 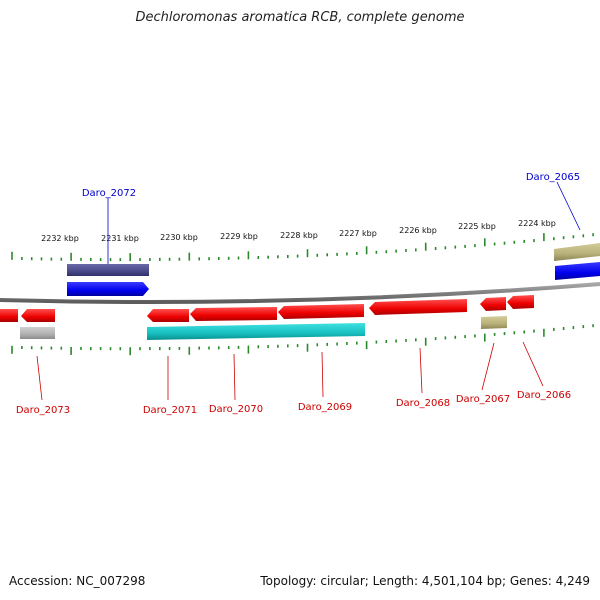 I want to click on gene-label-daro-2068: Daro_2068, so click(x=423, y=403).